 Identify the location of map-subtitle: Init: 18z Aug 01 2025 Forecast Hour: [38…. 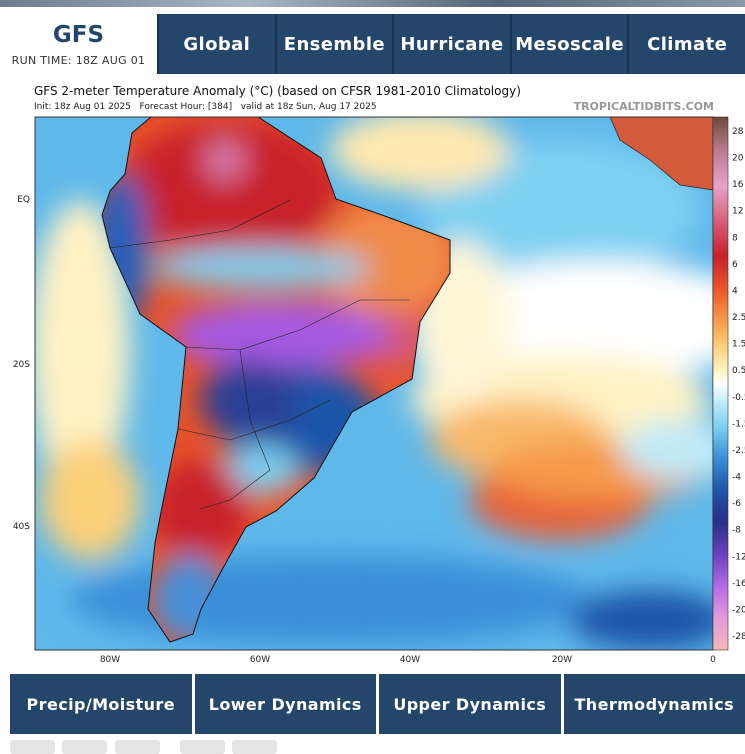
(205, 107).